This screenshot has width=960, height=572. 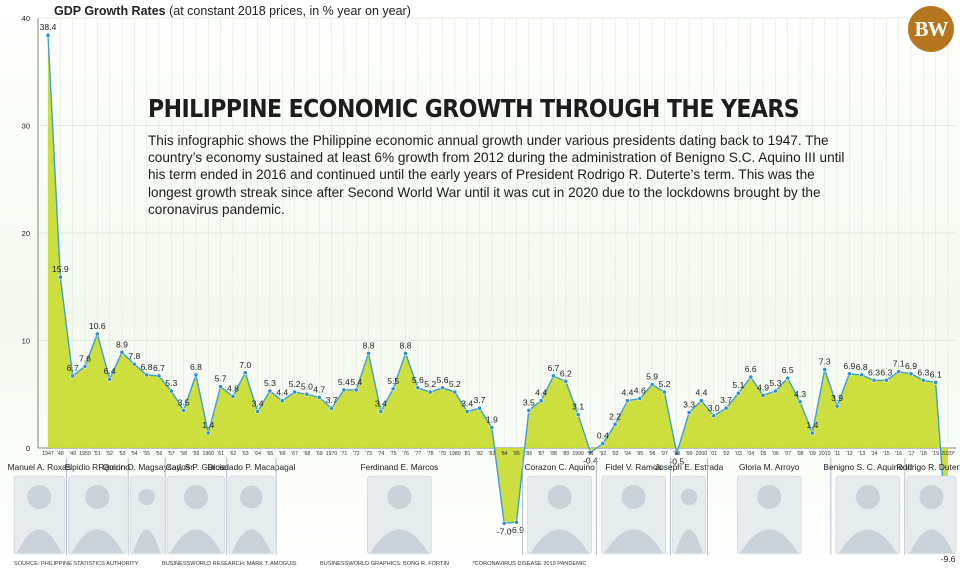 I want to click on x-tick-label: '71, so click(x=344, y=454).